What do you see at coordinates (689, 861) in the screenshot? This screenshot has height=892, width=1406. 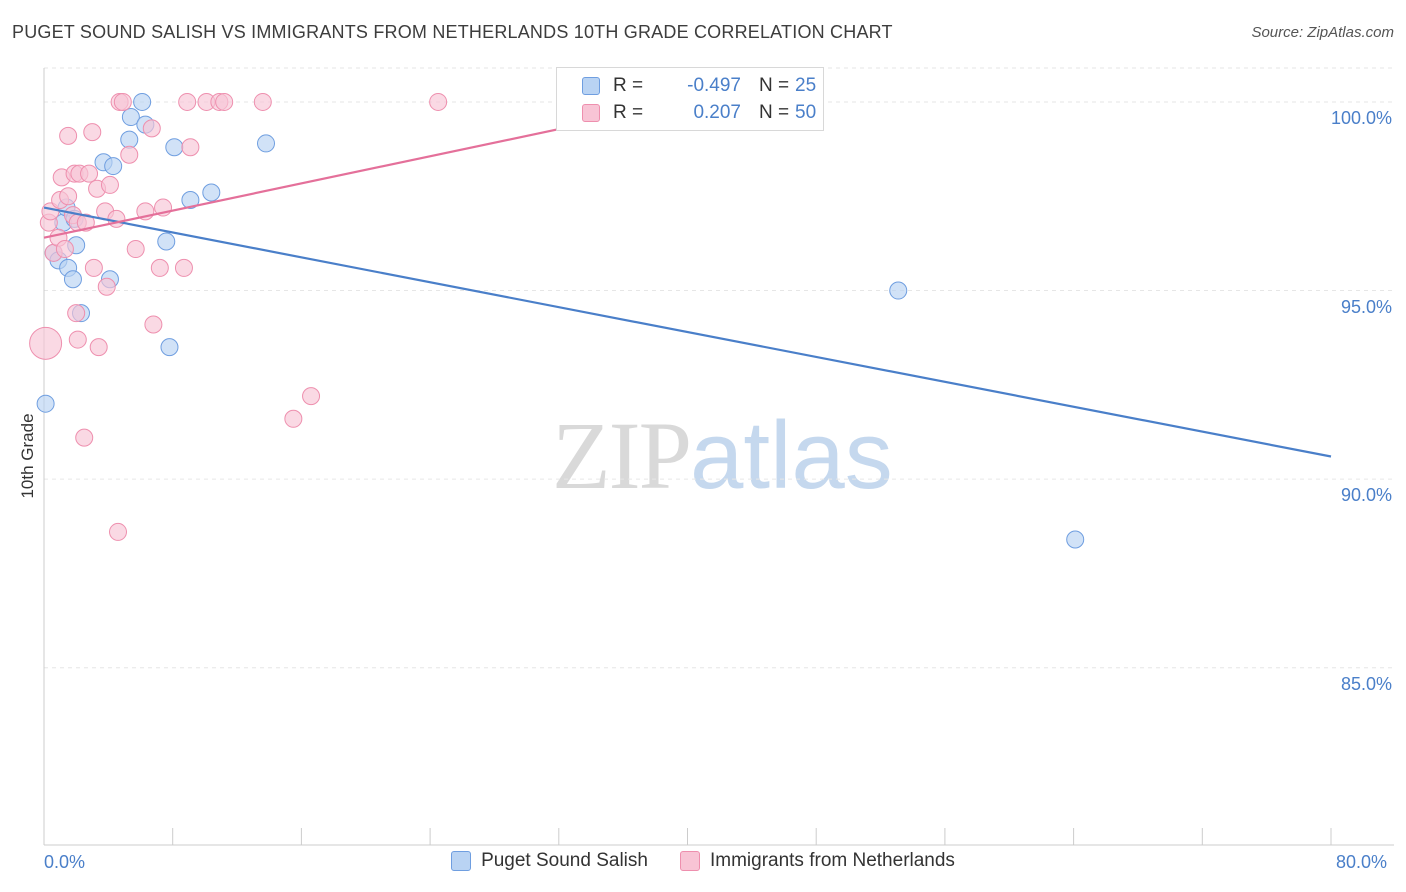 I see `legend-swatch-netherlands` at bounding box center [689, 861].